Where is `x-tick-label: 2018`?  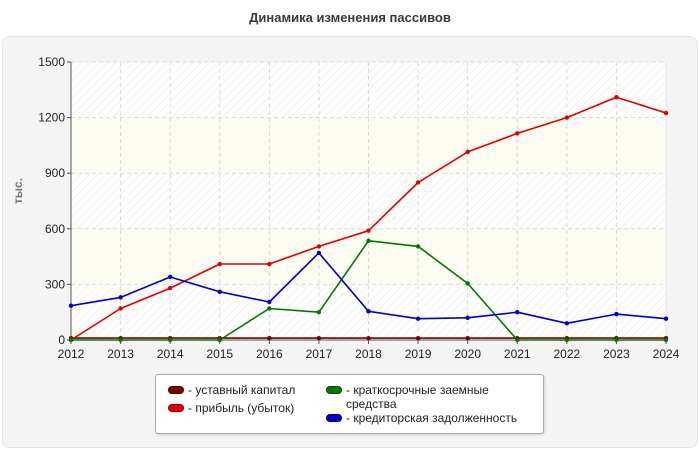 x-tick-label: 2018 is located at coordinates (368, 354).